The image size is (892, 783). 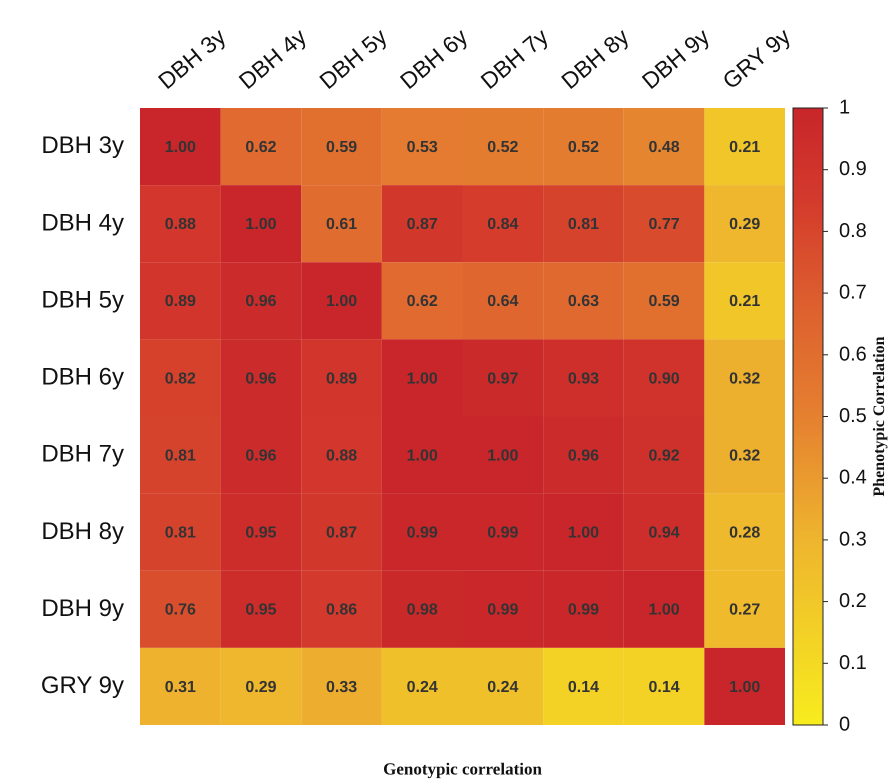 What do you see at coordinates (853, 539) in the screenshot?
I see `color-bar-label: 0.3` at bounding box center [853, 539].